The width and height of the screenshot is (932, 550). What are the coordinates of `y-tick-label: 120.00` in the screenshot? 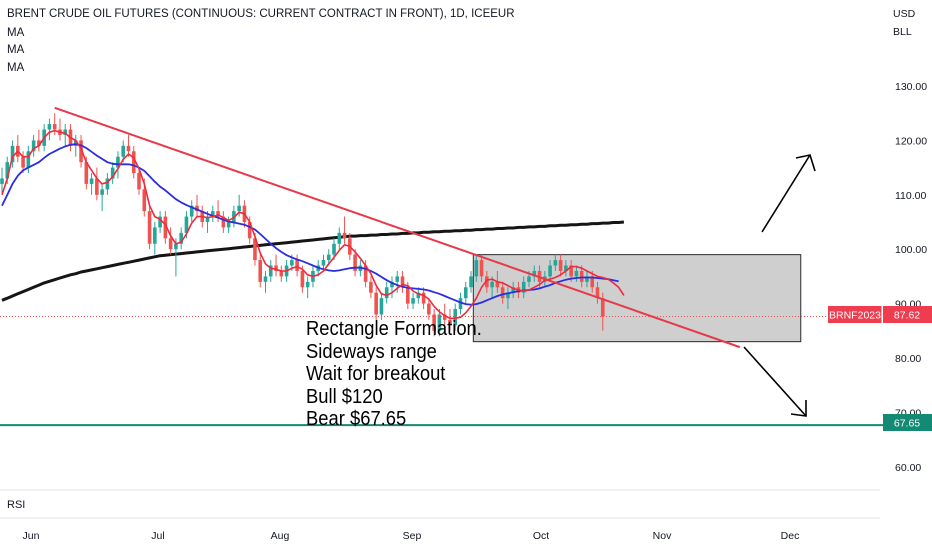 It's located at (911, 141).